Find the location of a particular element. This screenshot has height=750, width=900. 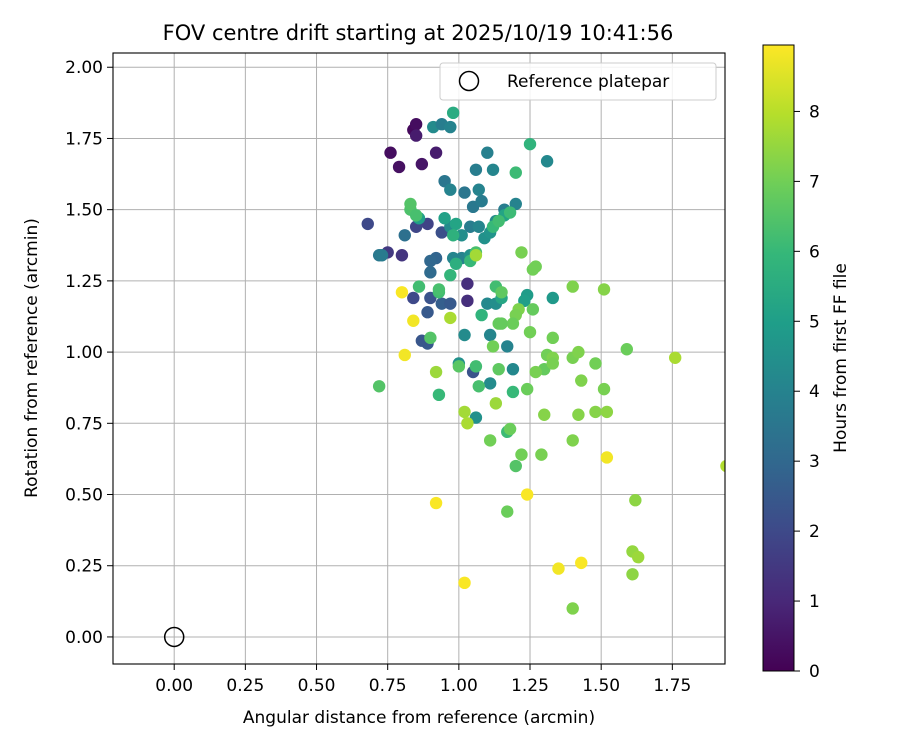

legend-reference-marker is located at coordinates (469, 81).